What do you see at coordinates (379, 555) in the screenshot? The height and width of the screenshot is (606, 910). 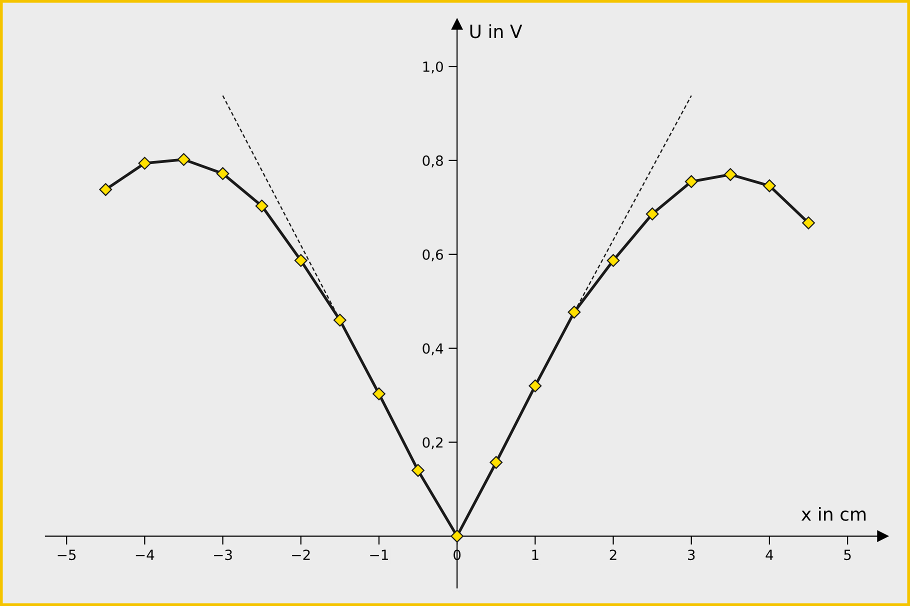 I see `x-tick-label: −1` at bounding box center [379, 555].